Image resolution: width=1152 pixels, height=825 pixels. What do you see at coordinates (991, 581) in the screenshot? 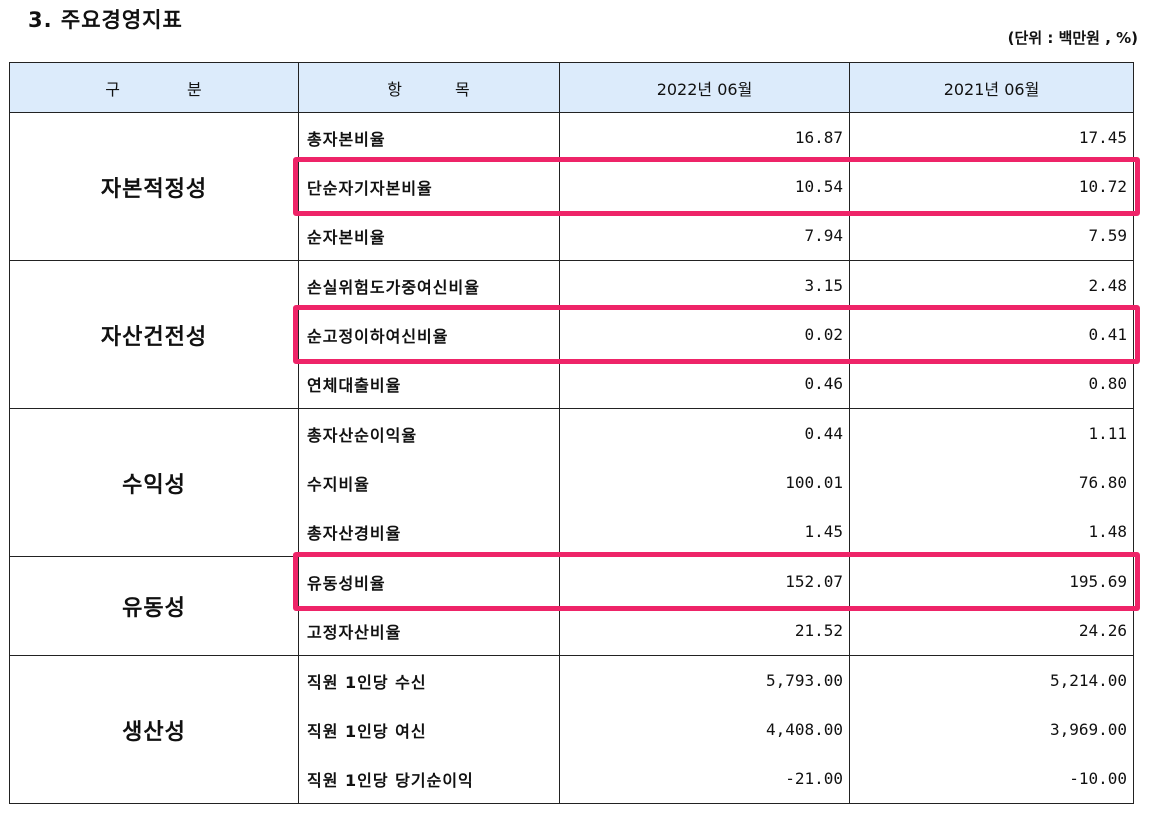
I see `value-2021-cell: 195.69` at bounding box center [991, 581].